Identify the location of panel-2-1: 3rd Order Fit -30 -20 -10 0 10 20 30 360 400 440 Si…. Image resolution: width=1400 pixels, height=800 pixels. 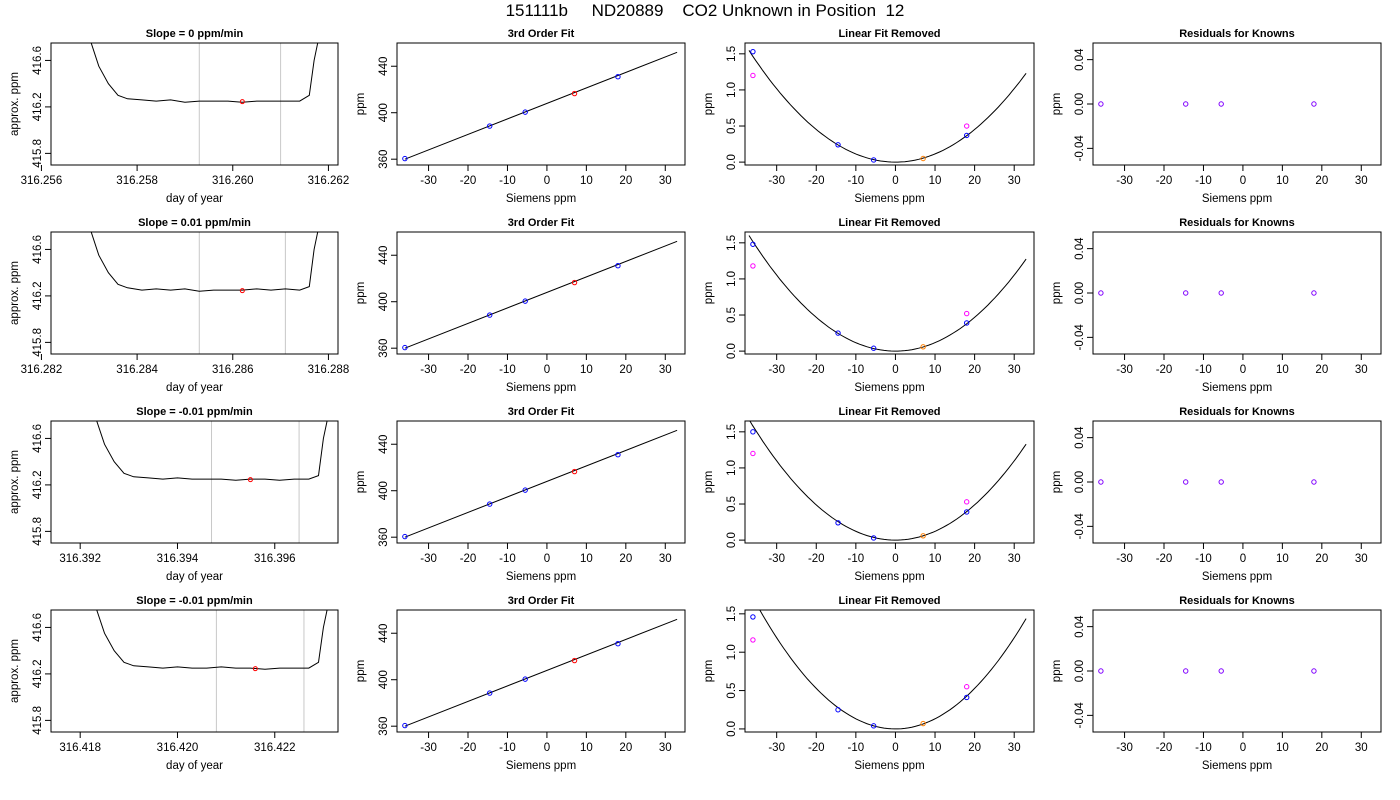
(520, 494).